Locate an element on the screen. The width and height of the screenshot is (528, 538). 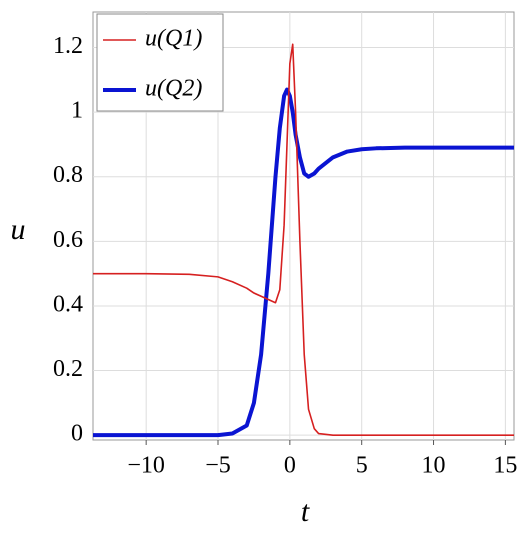
y-tick-label: 0 is located at coordinates (77, 434).